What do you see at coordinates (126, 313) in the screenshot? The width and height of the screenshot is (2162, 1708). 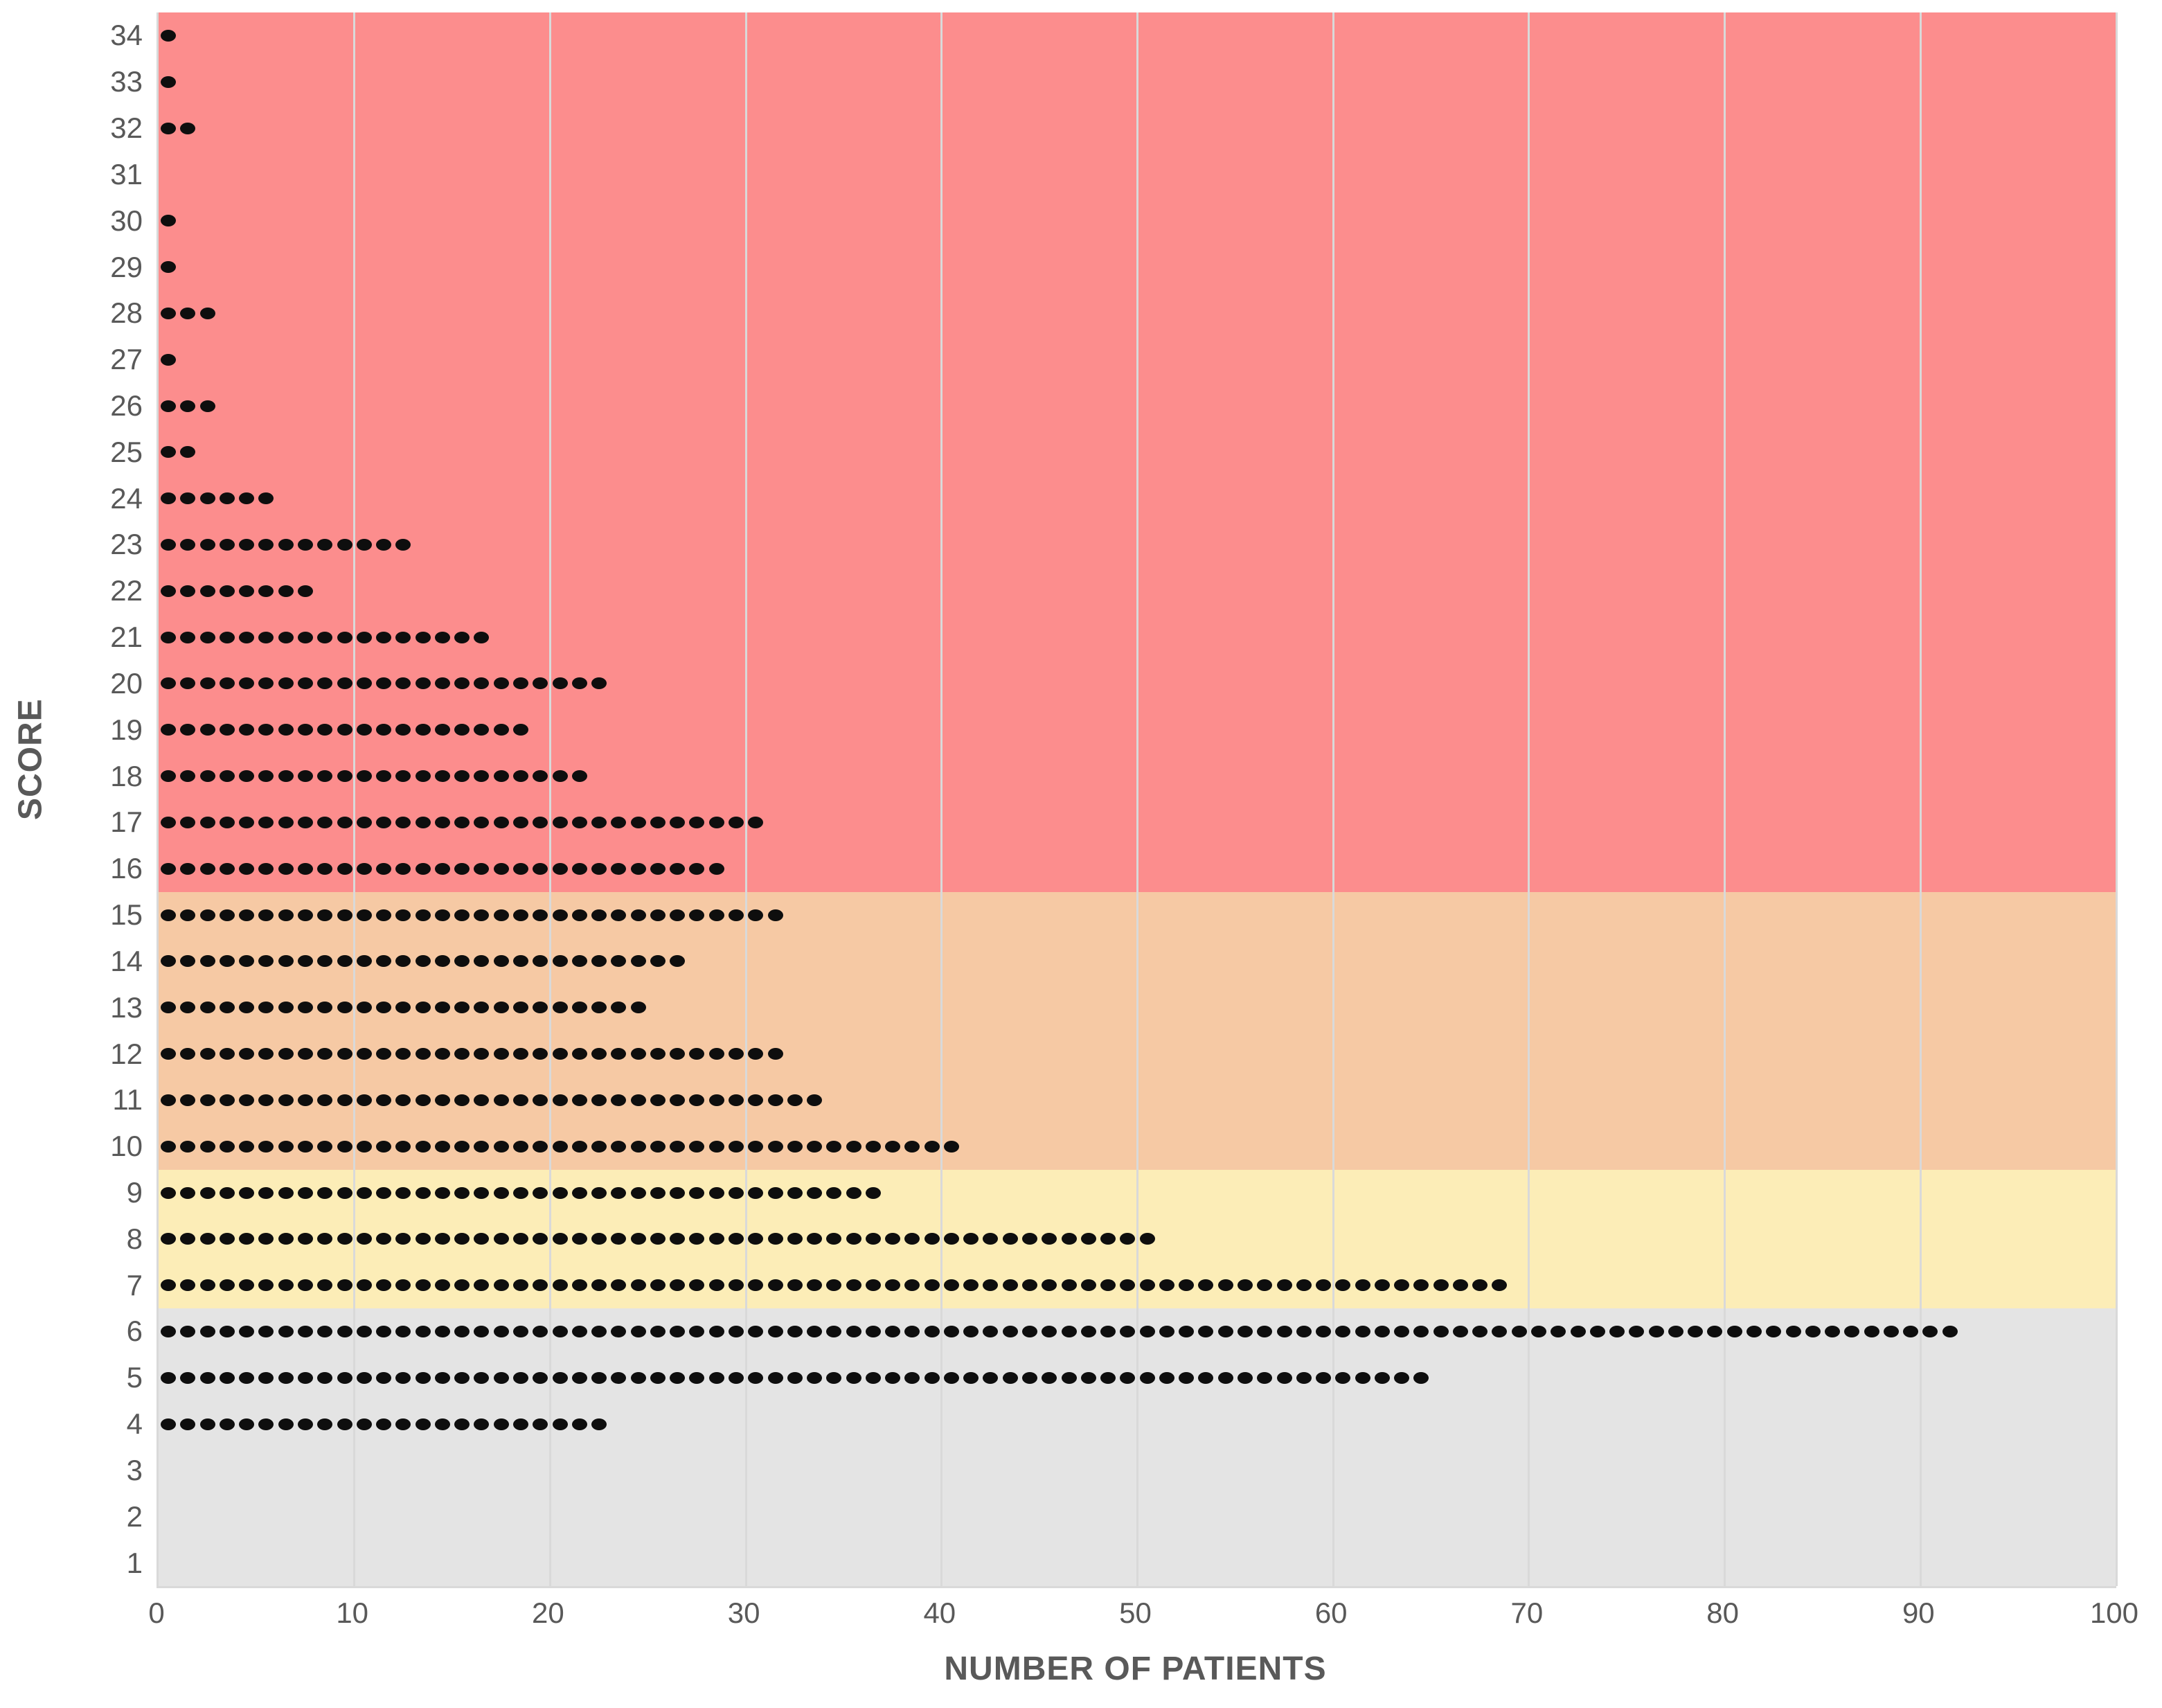 I see `y-tick-label-28: 28` at bounding box center [126, 313].